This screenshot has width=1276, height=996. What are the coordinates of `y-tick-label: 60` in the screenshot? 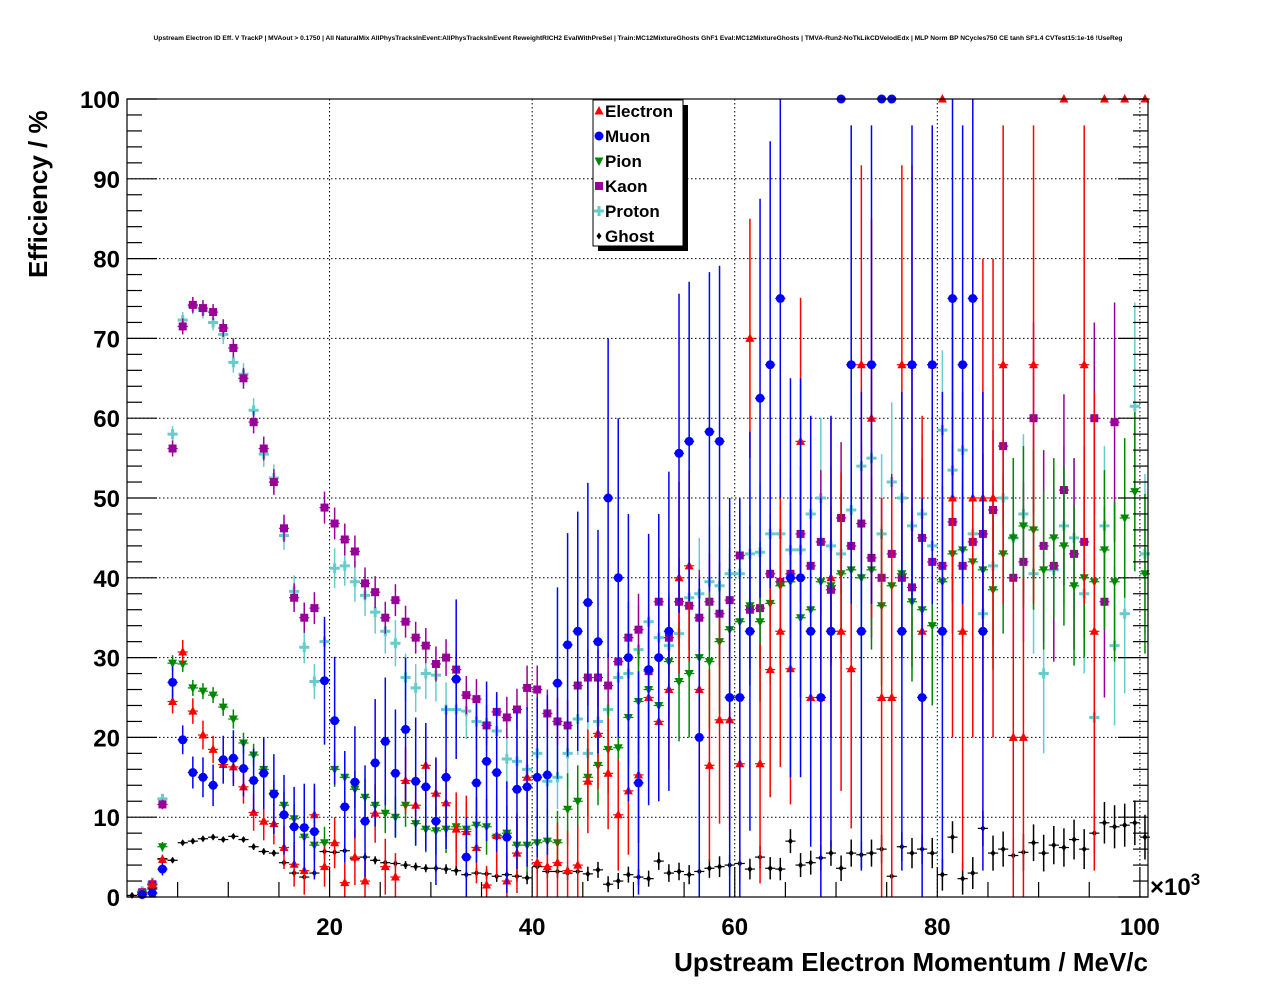 It's located at (106, 419).